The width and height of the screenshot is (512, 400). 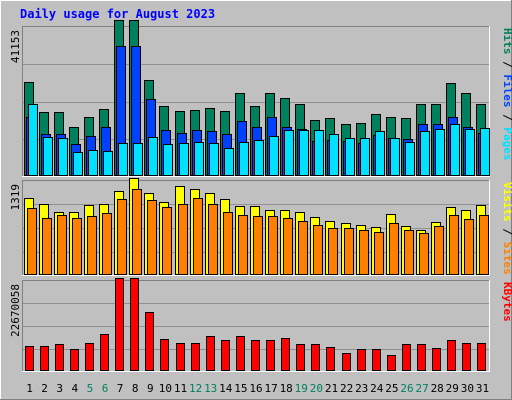 I want to click on chart-title: Daily usage for August 2023, so click(x=117, y=14).